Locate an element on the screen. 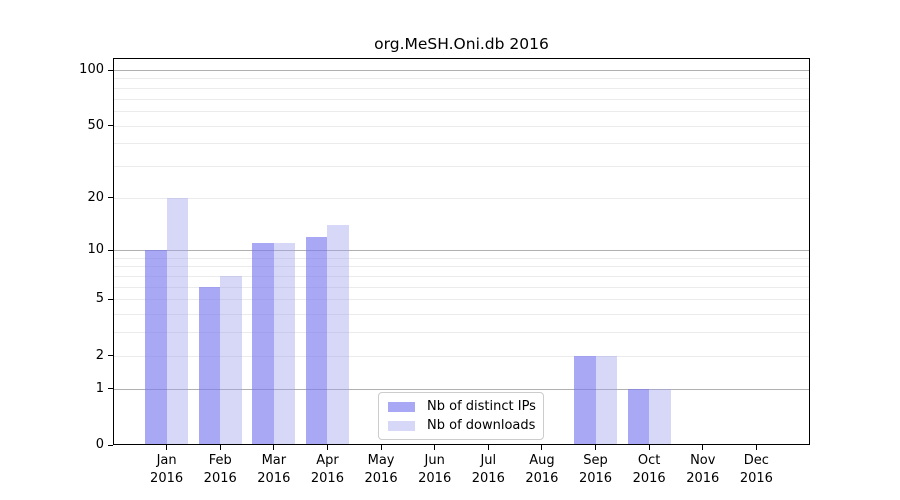 This screenshot has height=500, width=900. x-tick-label-jun: Jun 2016 is located at coordinates (435, 470).